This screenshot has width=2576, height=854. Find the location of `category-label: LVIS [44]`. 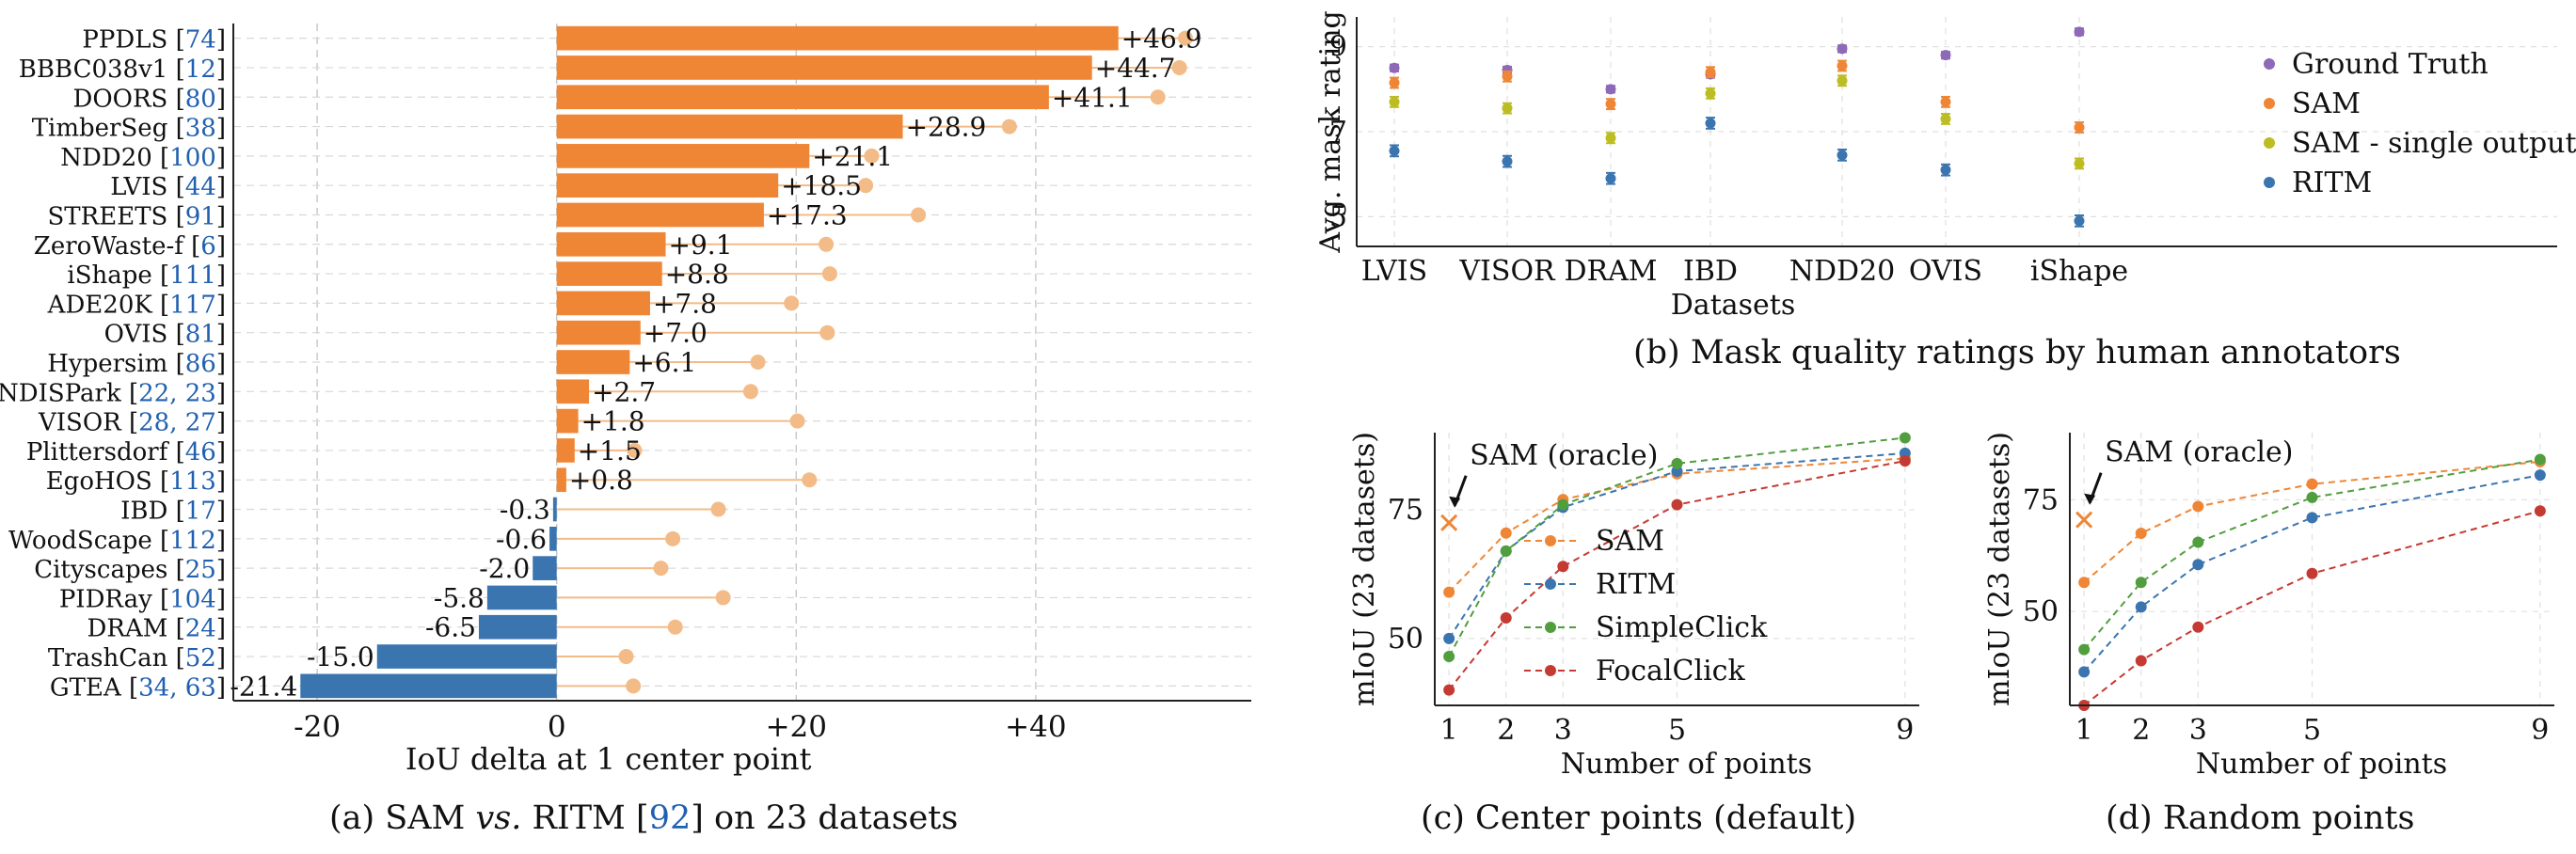

category-label: LVIS [44] is located at coordinates (168, 187).